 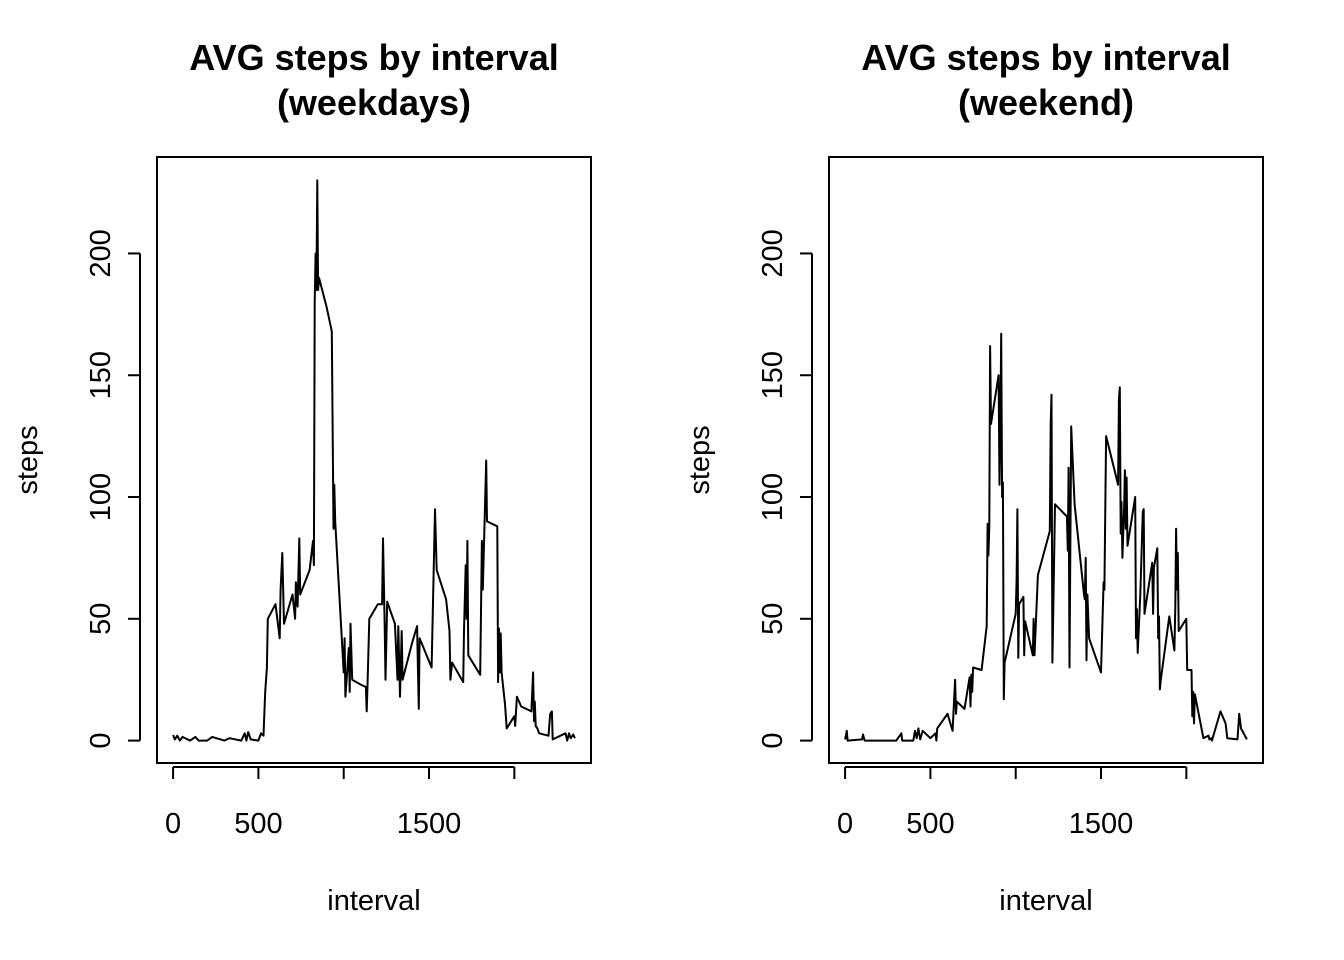 What do you see at coordinates (1046, 102) in the screenshot?
I see `chart-title: (weekend)` at bounding box center [1046, 102].